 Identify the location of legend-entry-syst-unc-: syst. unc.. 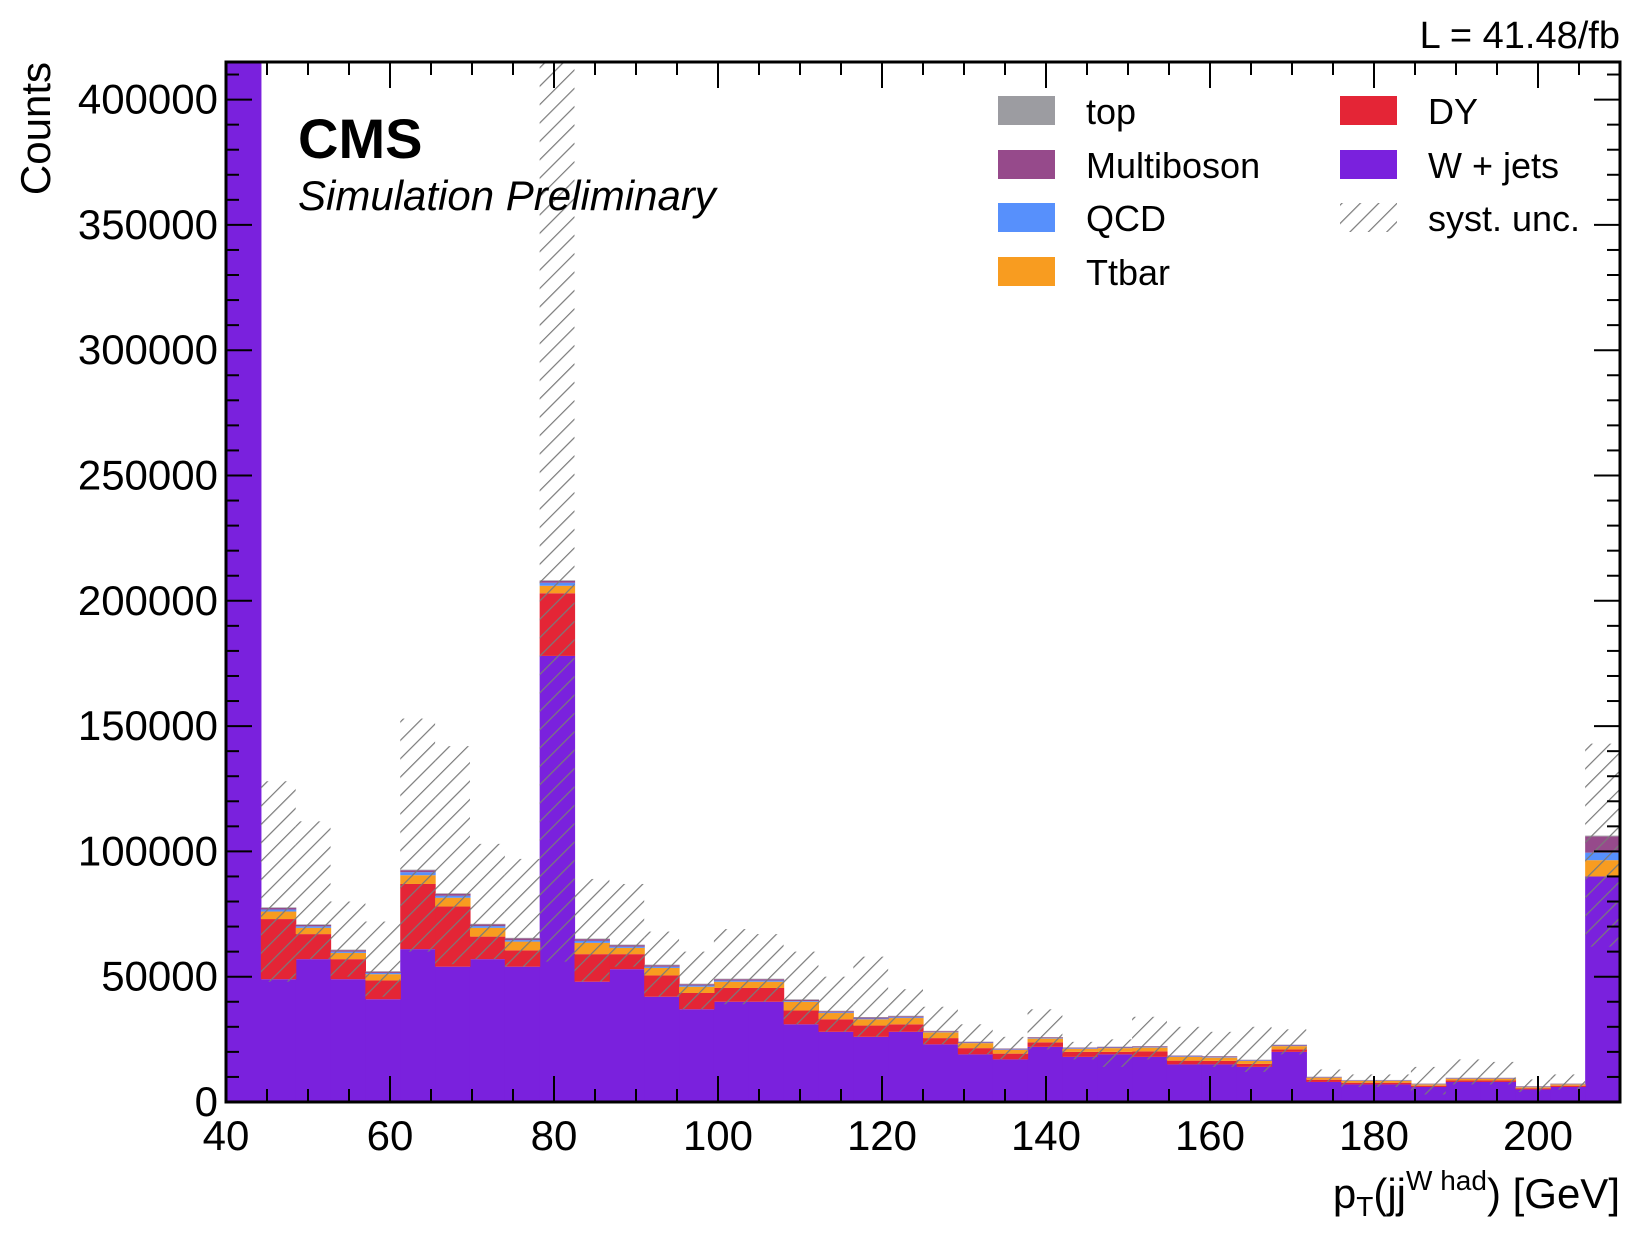
(1460, 218).